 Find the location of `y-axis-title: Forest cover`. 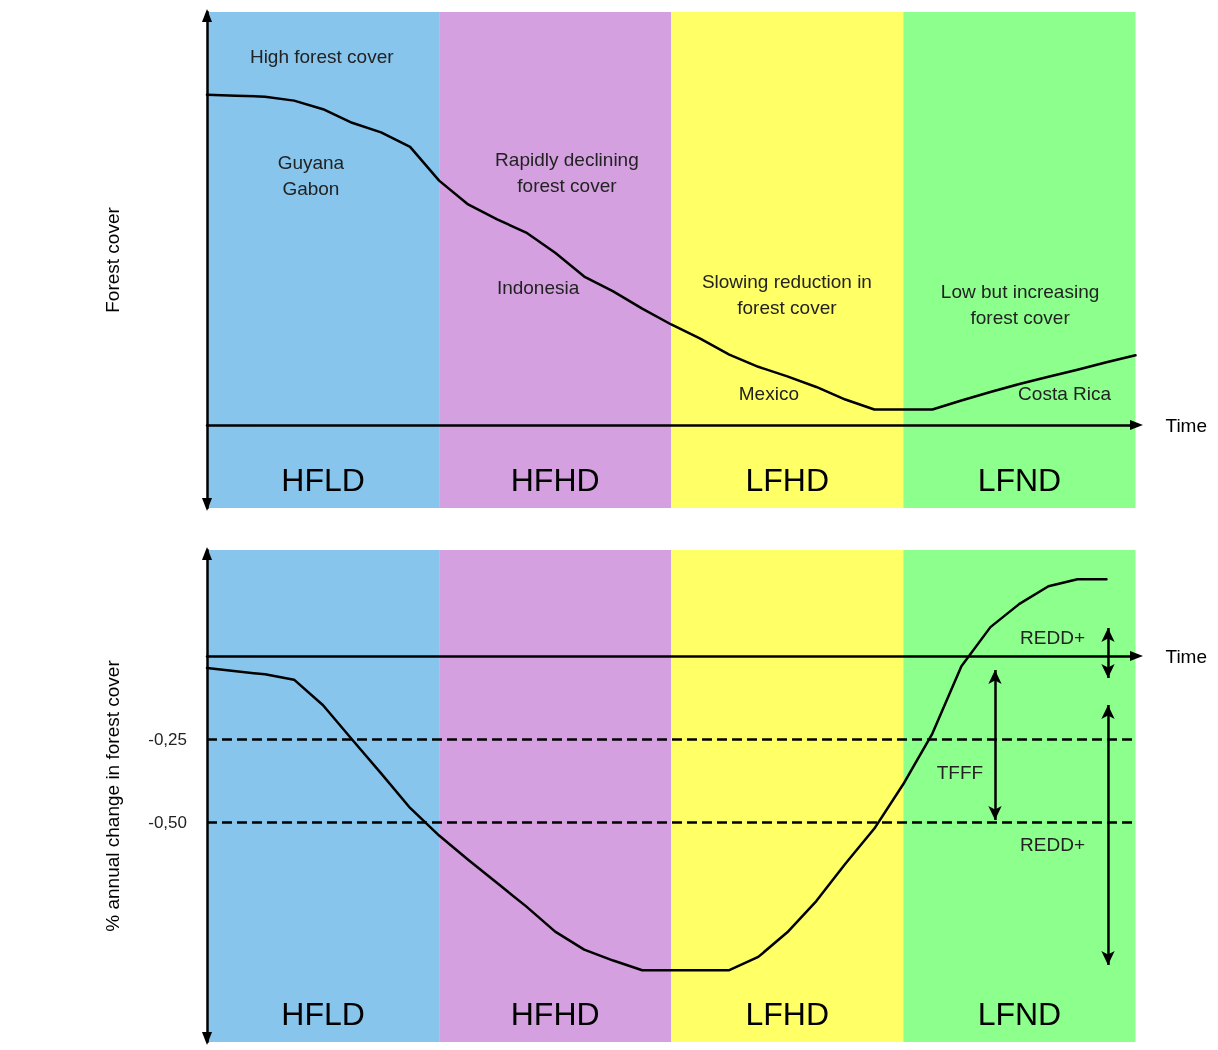

y-axis-title: Forest cover is located at coordinates (112, 259).